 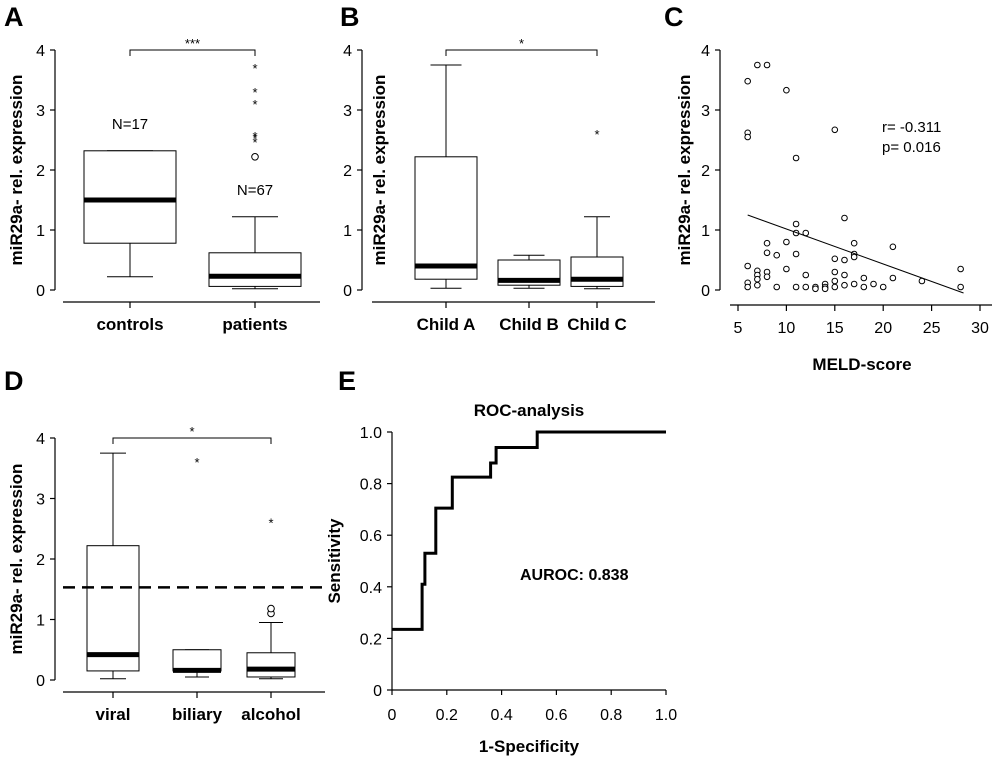 I want to click on x-category-label: patients, so click(x=254, y=324).